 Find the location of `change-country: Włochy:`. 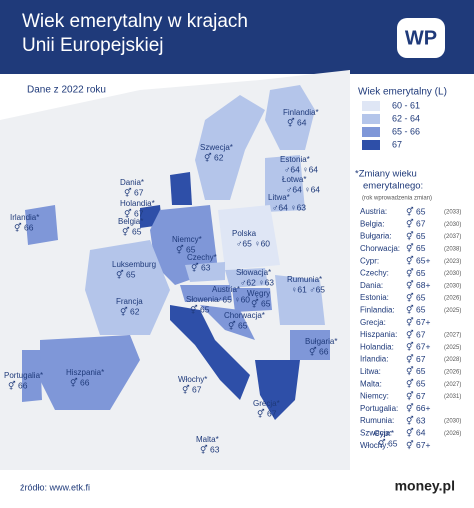

change-country: Włochy: is located at coordinates (374, 445).